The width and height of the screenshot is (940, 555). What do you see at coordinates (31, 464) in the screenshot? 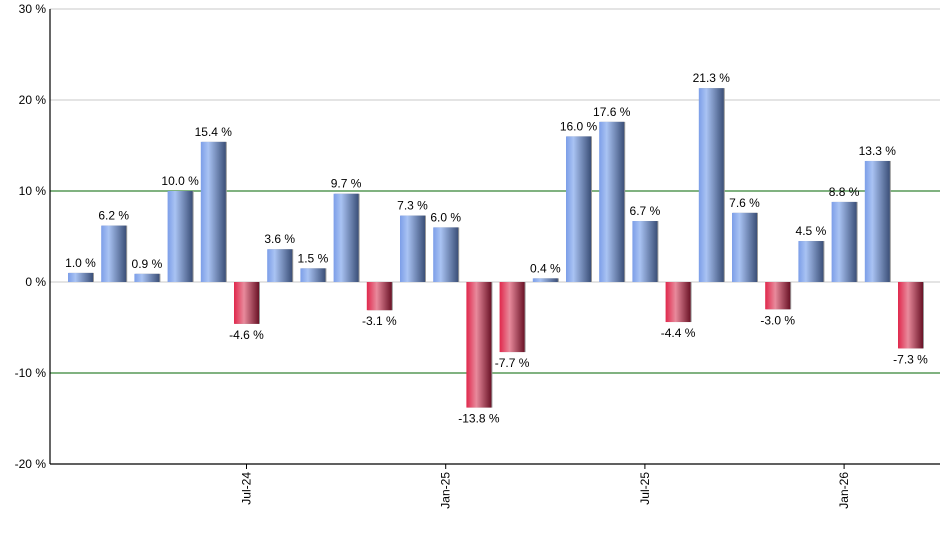
I see `y-tick-label: -20 %` at bounding box center [31, 464].